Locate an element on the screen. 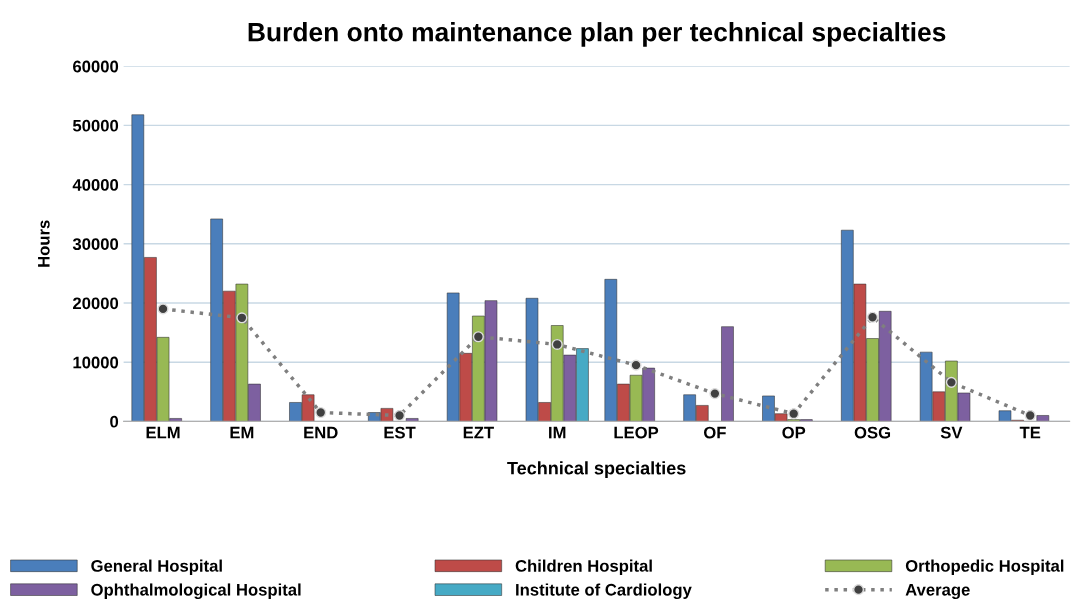 This screenshot has width=1075, height=602. y-tick-label: 0 is located at coordinates (114, 421).